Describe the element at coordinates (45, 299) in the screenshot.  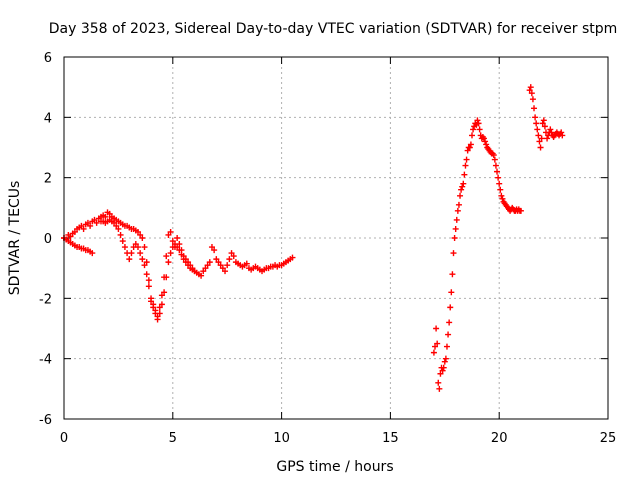
I see `y-tick-label: -2` at that location.